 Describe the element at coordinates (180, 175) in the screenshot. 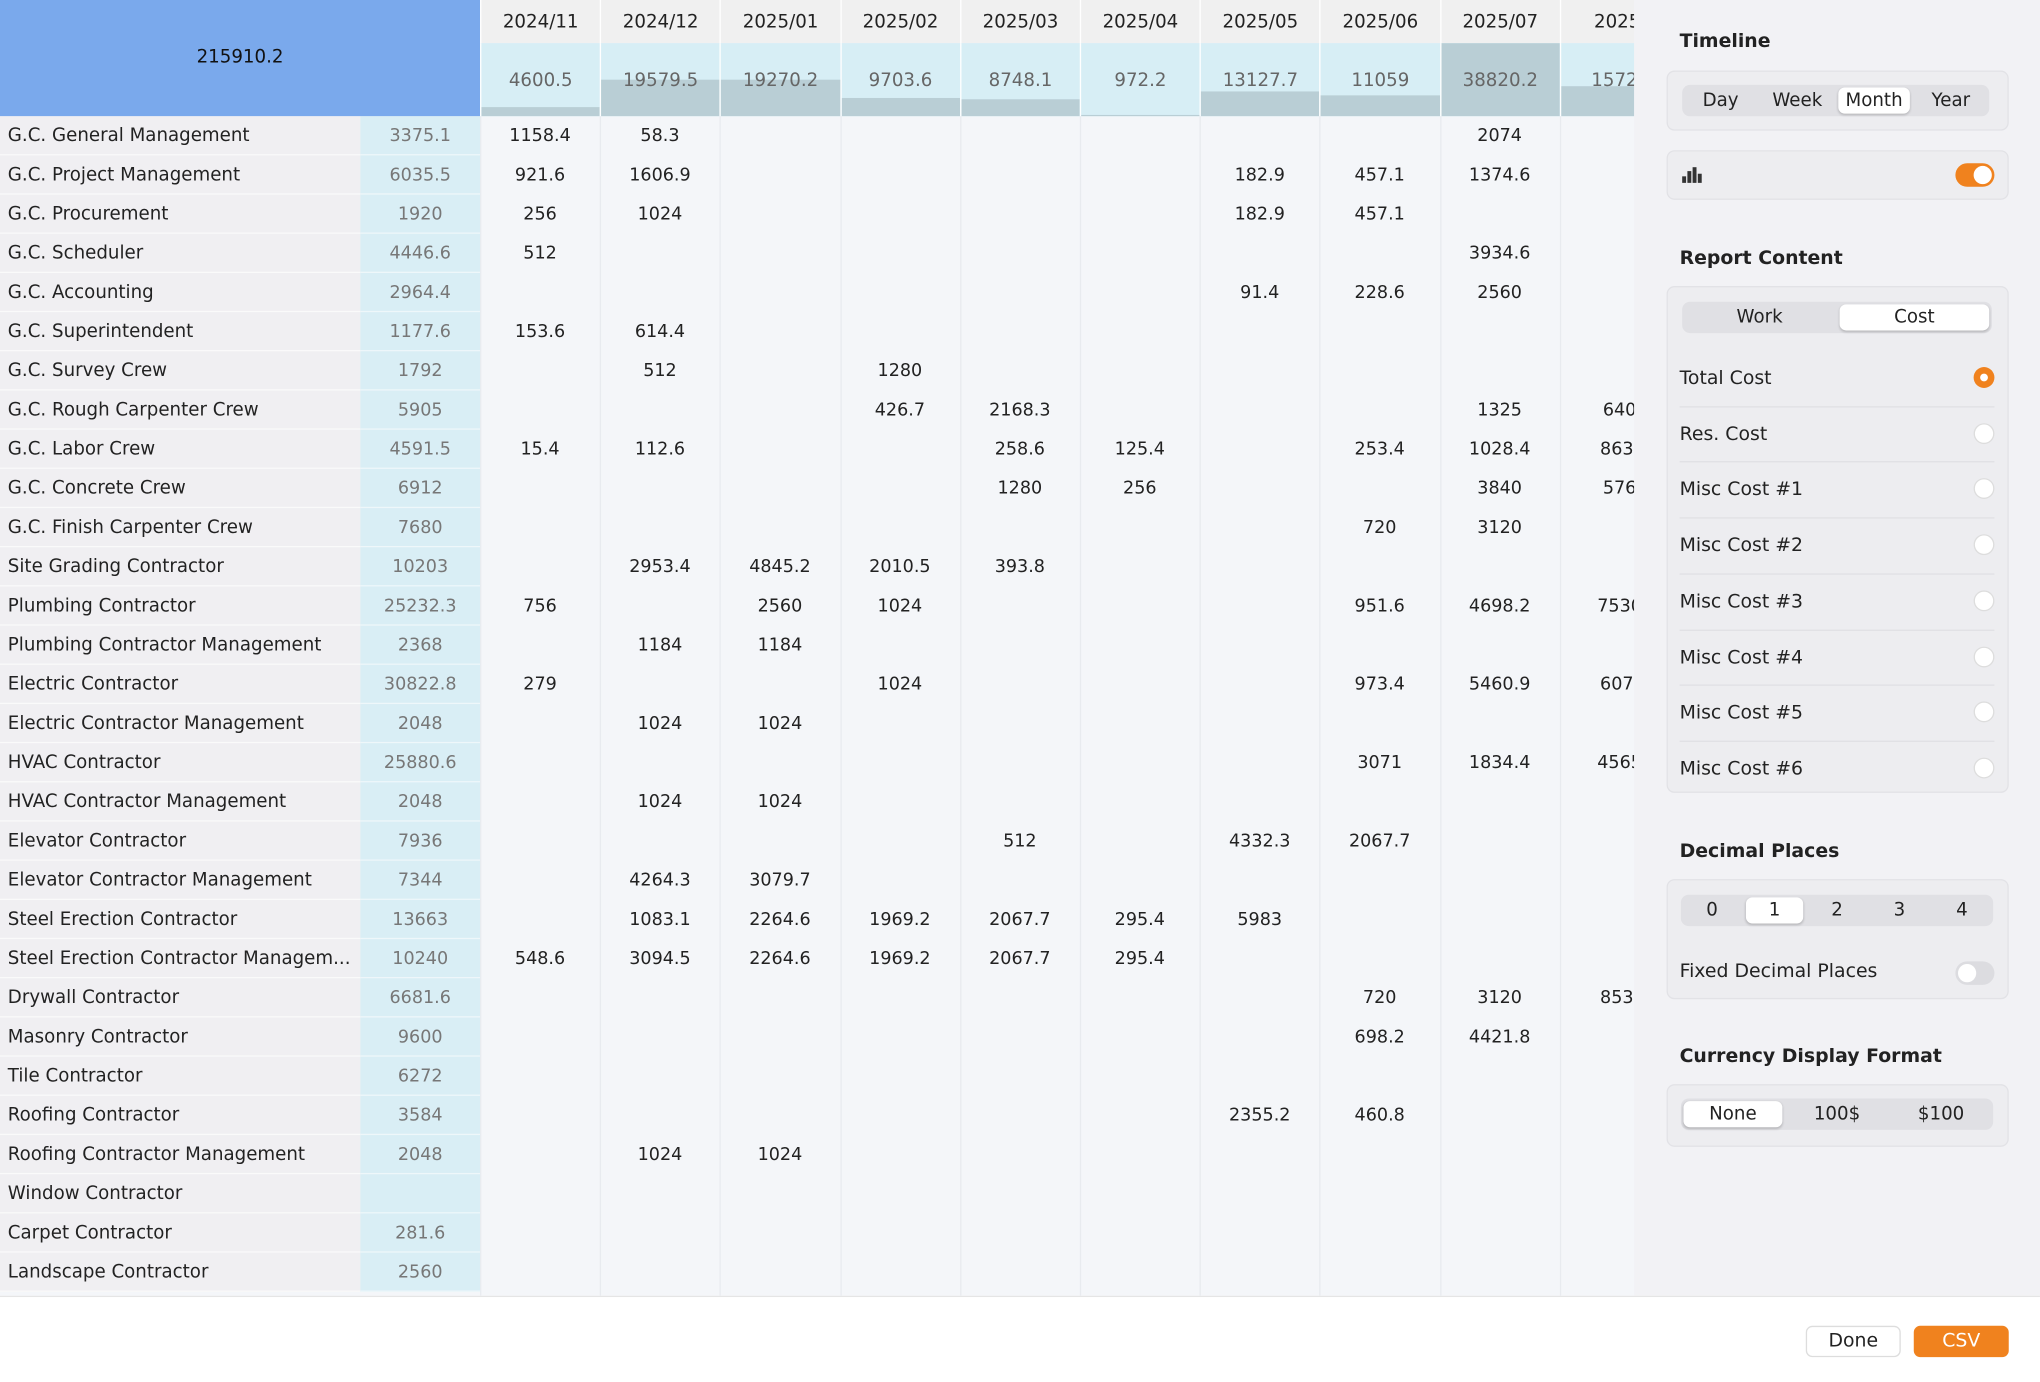

I see `row-name: G.C. Project Management` at that location.